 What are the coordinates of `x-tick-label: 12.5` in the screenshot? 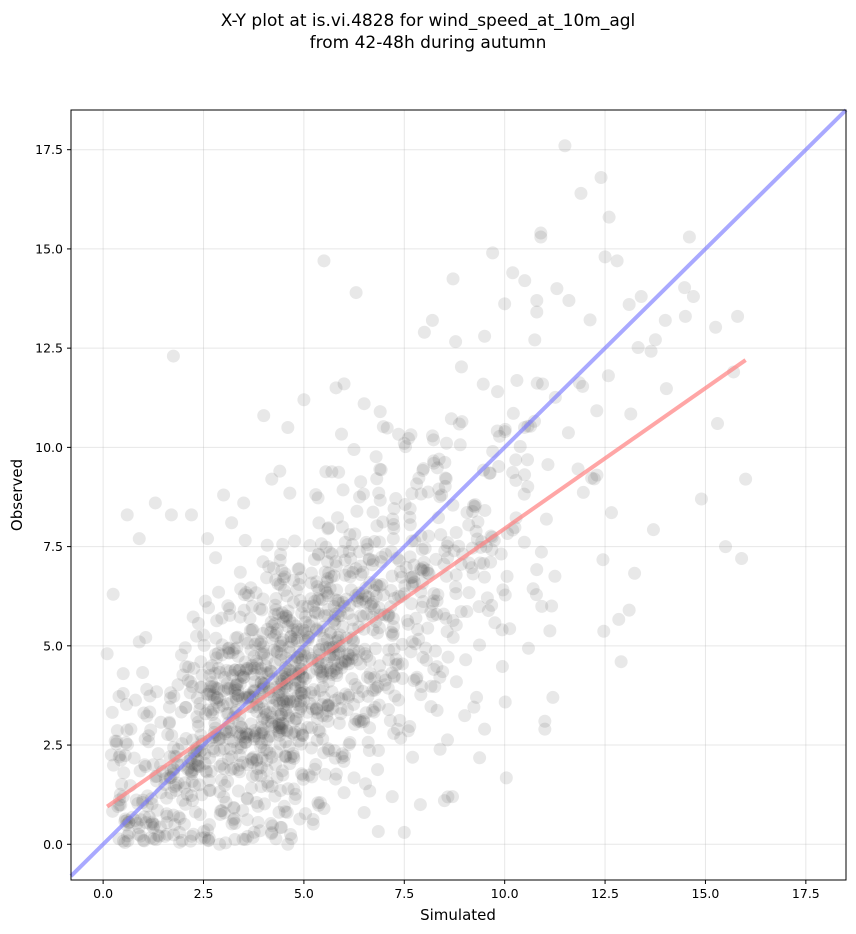 It's located at (605, 893).